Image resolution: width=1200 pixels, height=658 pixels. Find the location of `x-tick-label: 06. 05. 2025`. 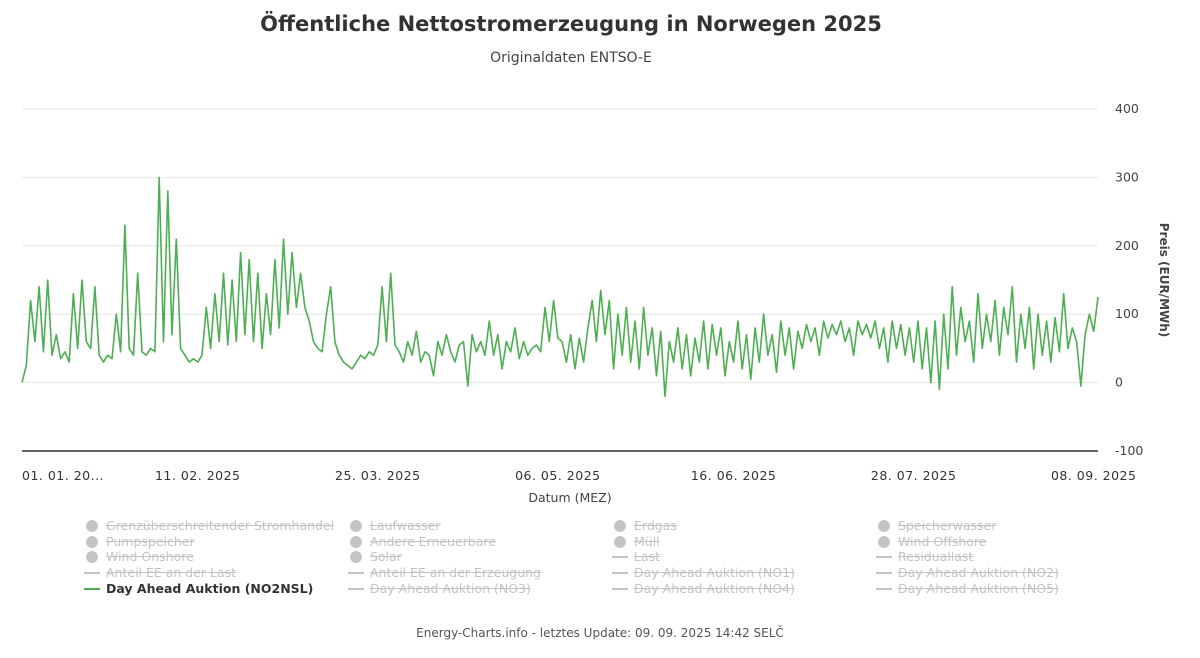

x-tick-label: 06. 05. 2025 is located at coordinates (558, 475).